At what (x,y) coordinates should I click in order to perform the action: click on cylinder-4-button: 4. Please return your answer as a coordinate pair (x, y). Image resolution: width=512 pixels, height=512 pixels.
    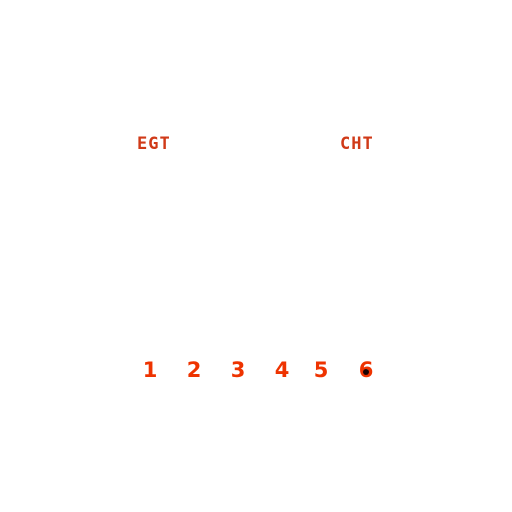
    Looking at the image, I should click on (282, 370).